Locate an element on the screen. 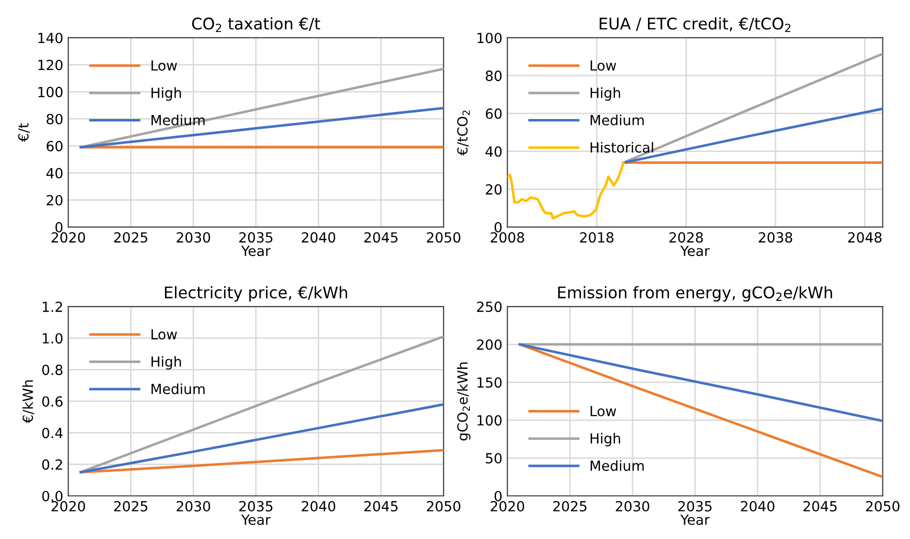 This screenshot has height=539, width=910. y-tick-label: 200 is located at coordinates (489, 344).